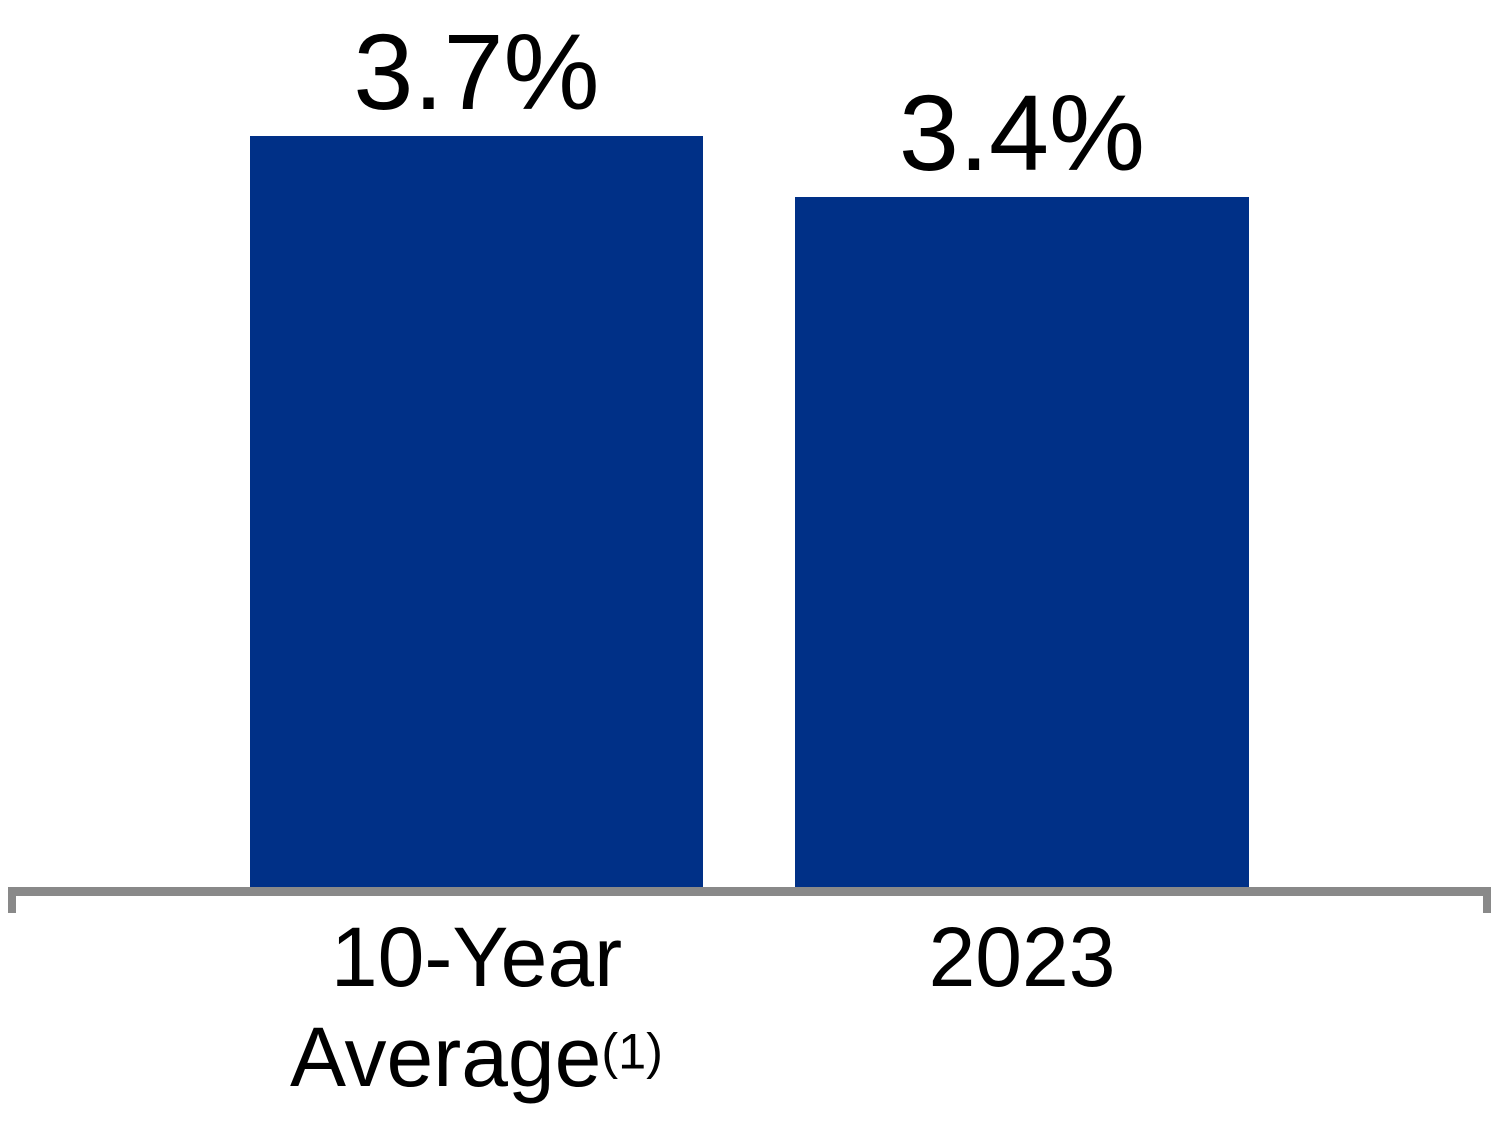 The width and height of the screenshot is (1500, 1128). Describe the element at coordinates (12, 900) in the screenshot. I see `x-axis-tick-left` at that location.